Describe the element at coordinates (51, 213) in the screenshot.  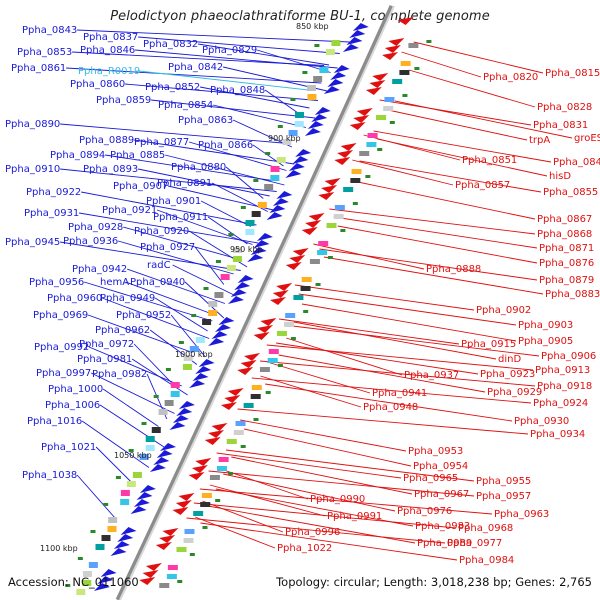
I see `gene-label-ppha_0931: Ppha_0931` at that location.